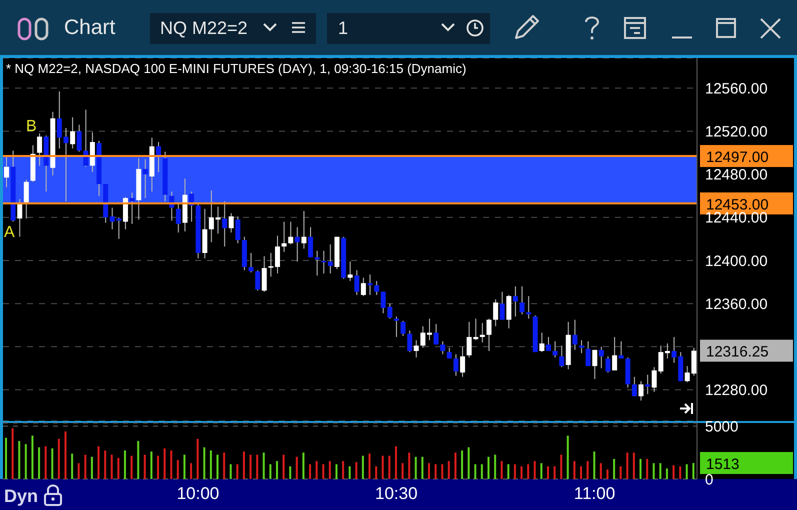 The height and width of the screenshot is (510, 797). What do you see at coordinates (736, 391) in the screenshot?
I see `y-tick-label: 12280.00` at bounding box center [736, 391].